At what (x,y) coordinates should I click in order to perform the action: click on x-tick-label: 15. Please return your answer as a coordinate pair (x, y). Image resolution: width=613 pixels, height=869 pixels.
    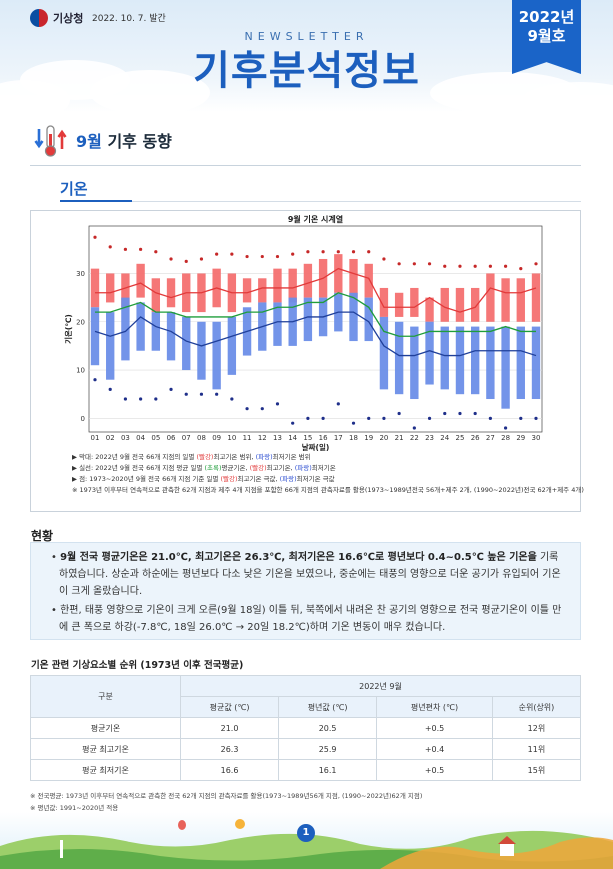
    Looking at the image, I should click on (307, 438).